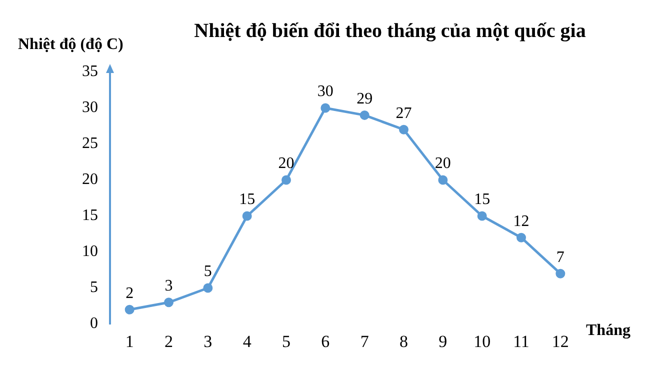 The width and height of the screenshot is (666, 386). I want to click on x-tick-label: 11, so click(521, 342).